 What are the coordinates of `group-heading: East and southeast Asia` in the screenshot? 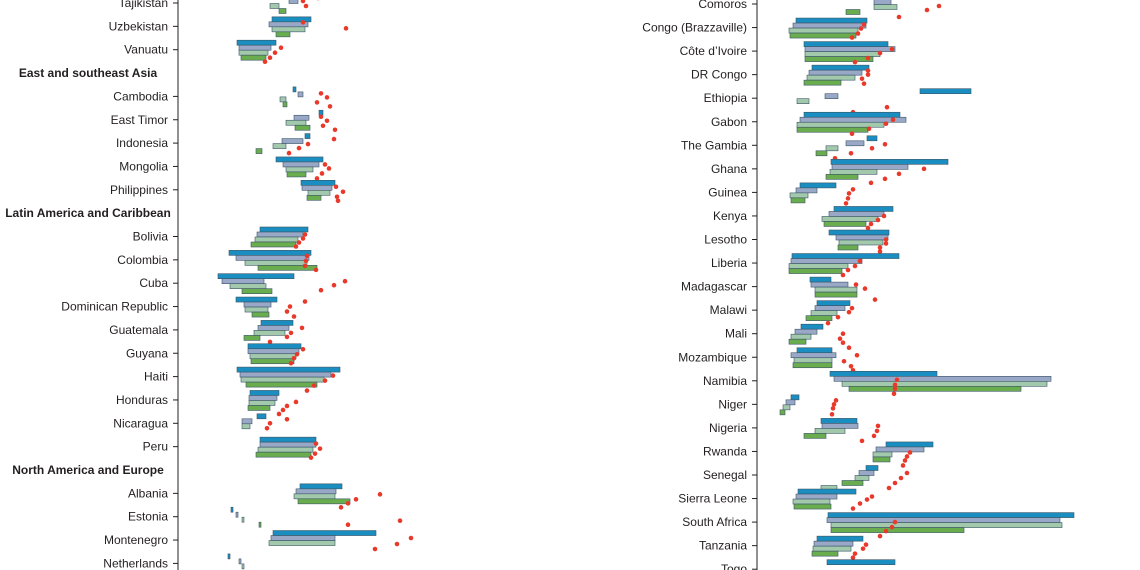 It's located at (88, 73).